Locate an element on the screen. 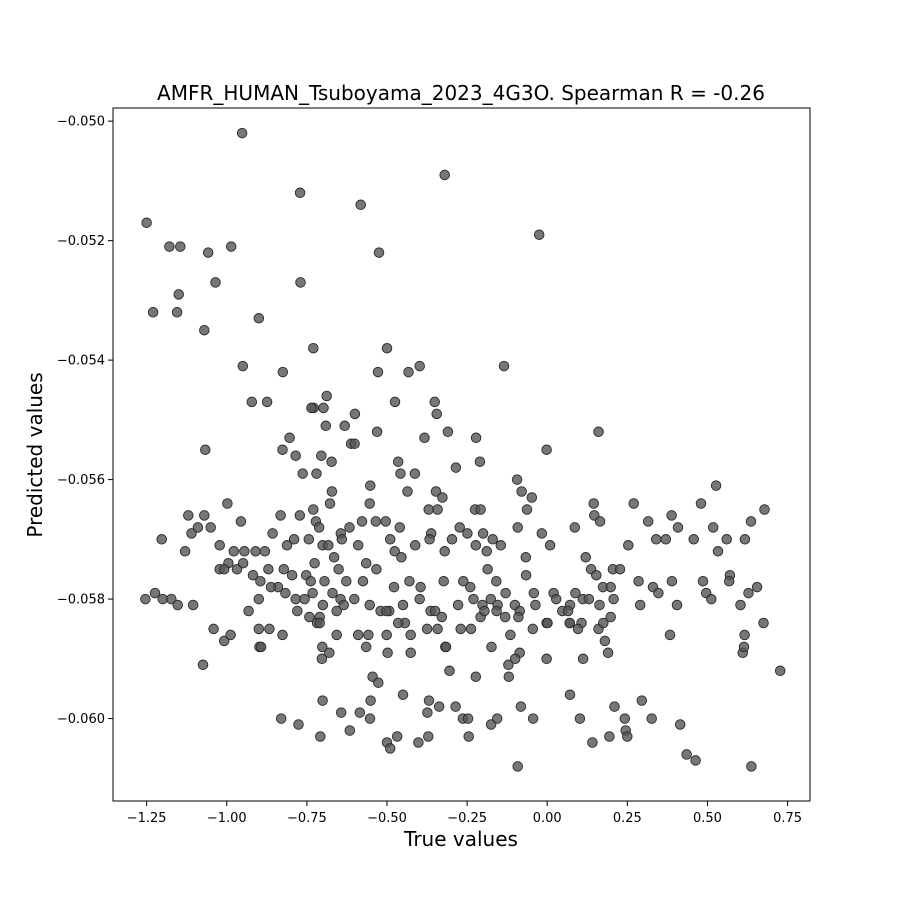 The width and height of the screenshot is (900, 900). y-tick-label: −0.052 is located at coordinates (81, 241).